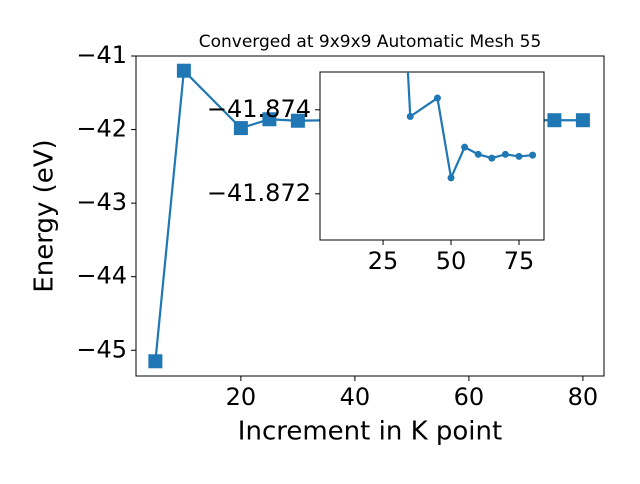  Describe the element at coordinates (259, 193) in the screenshot. I see `y-tick-label: −41.872` at that location.